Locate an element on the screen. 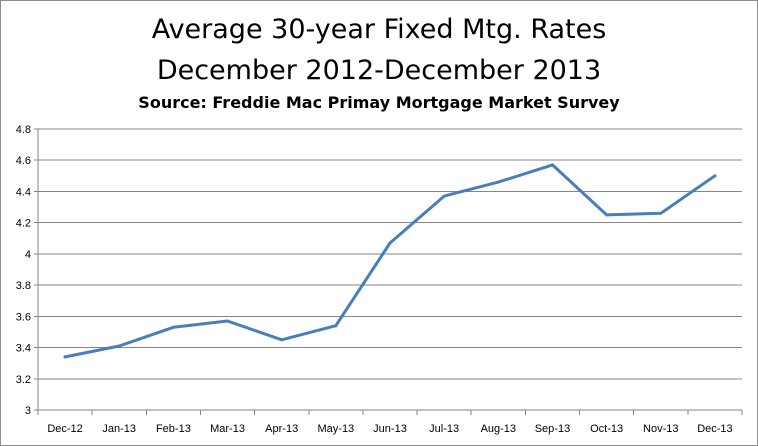 Image resolution: width=758 pixels, height=446 pixels. y-tick-label: 3.2 is located at coordinates (23, 380).